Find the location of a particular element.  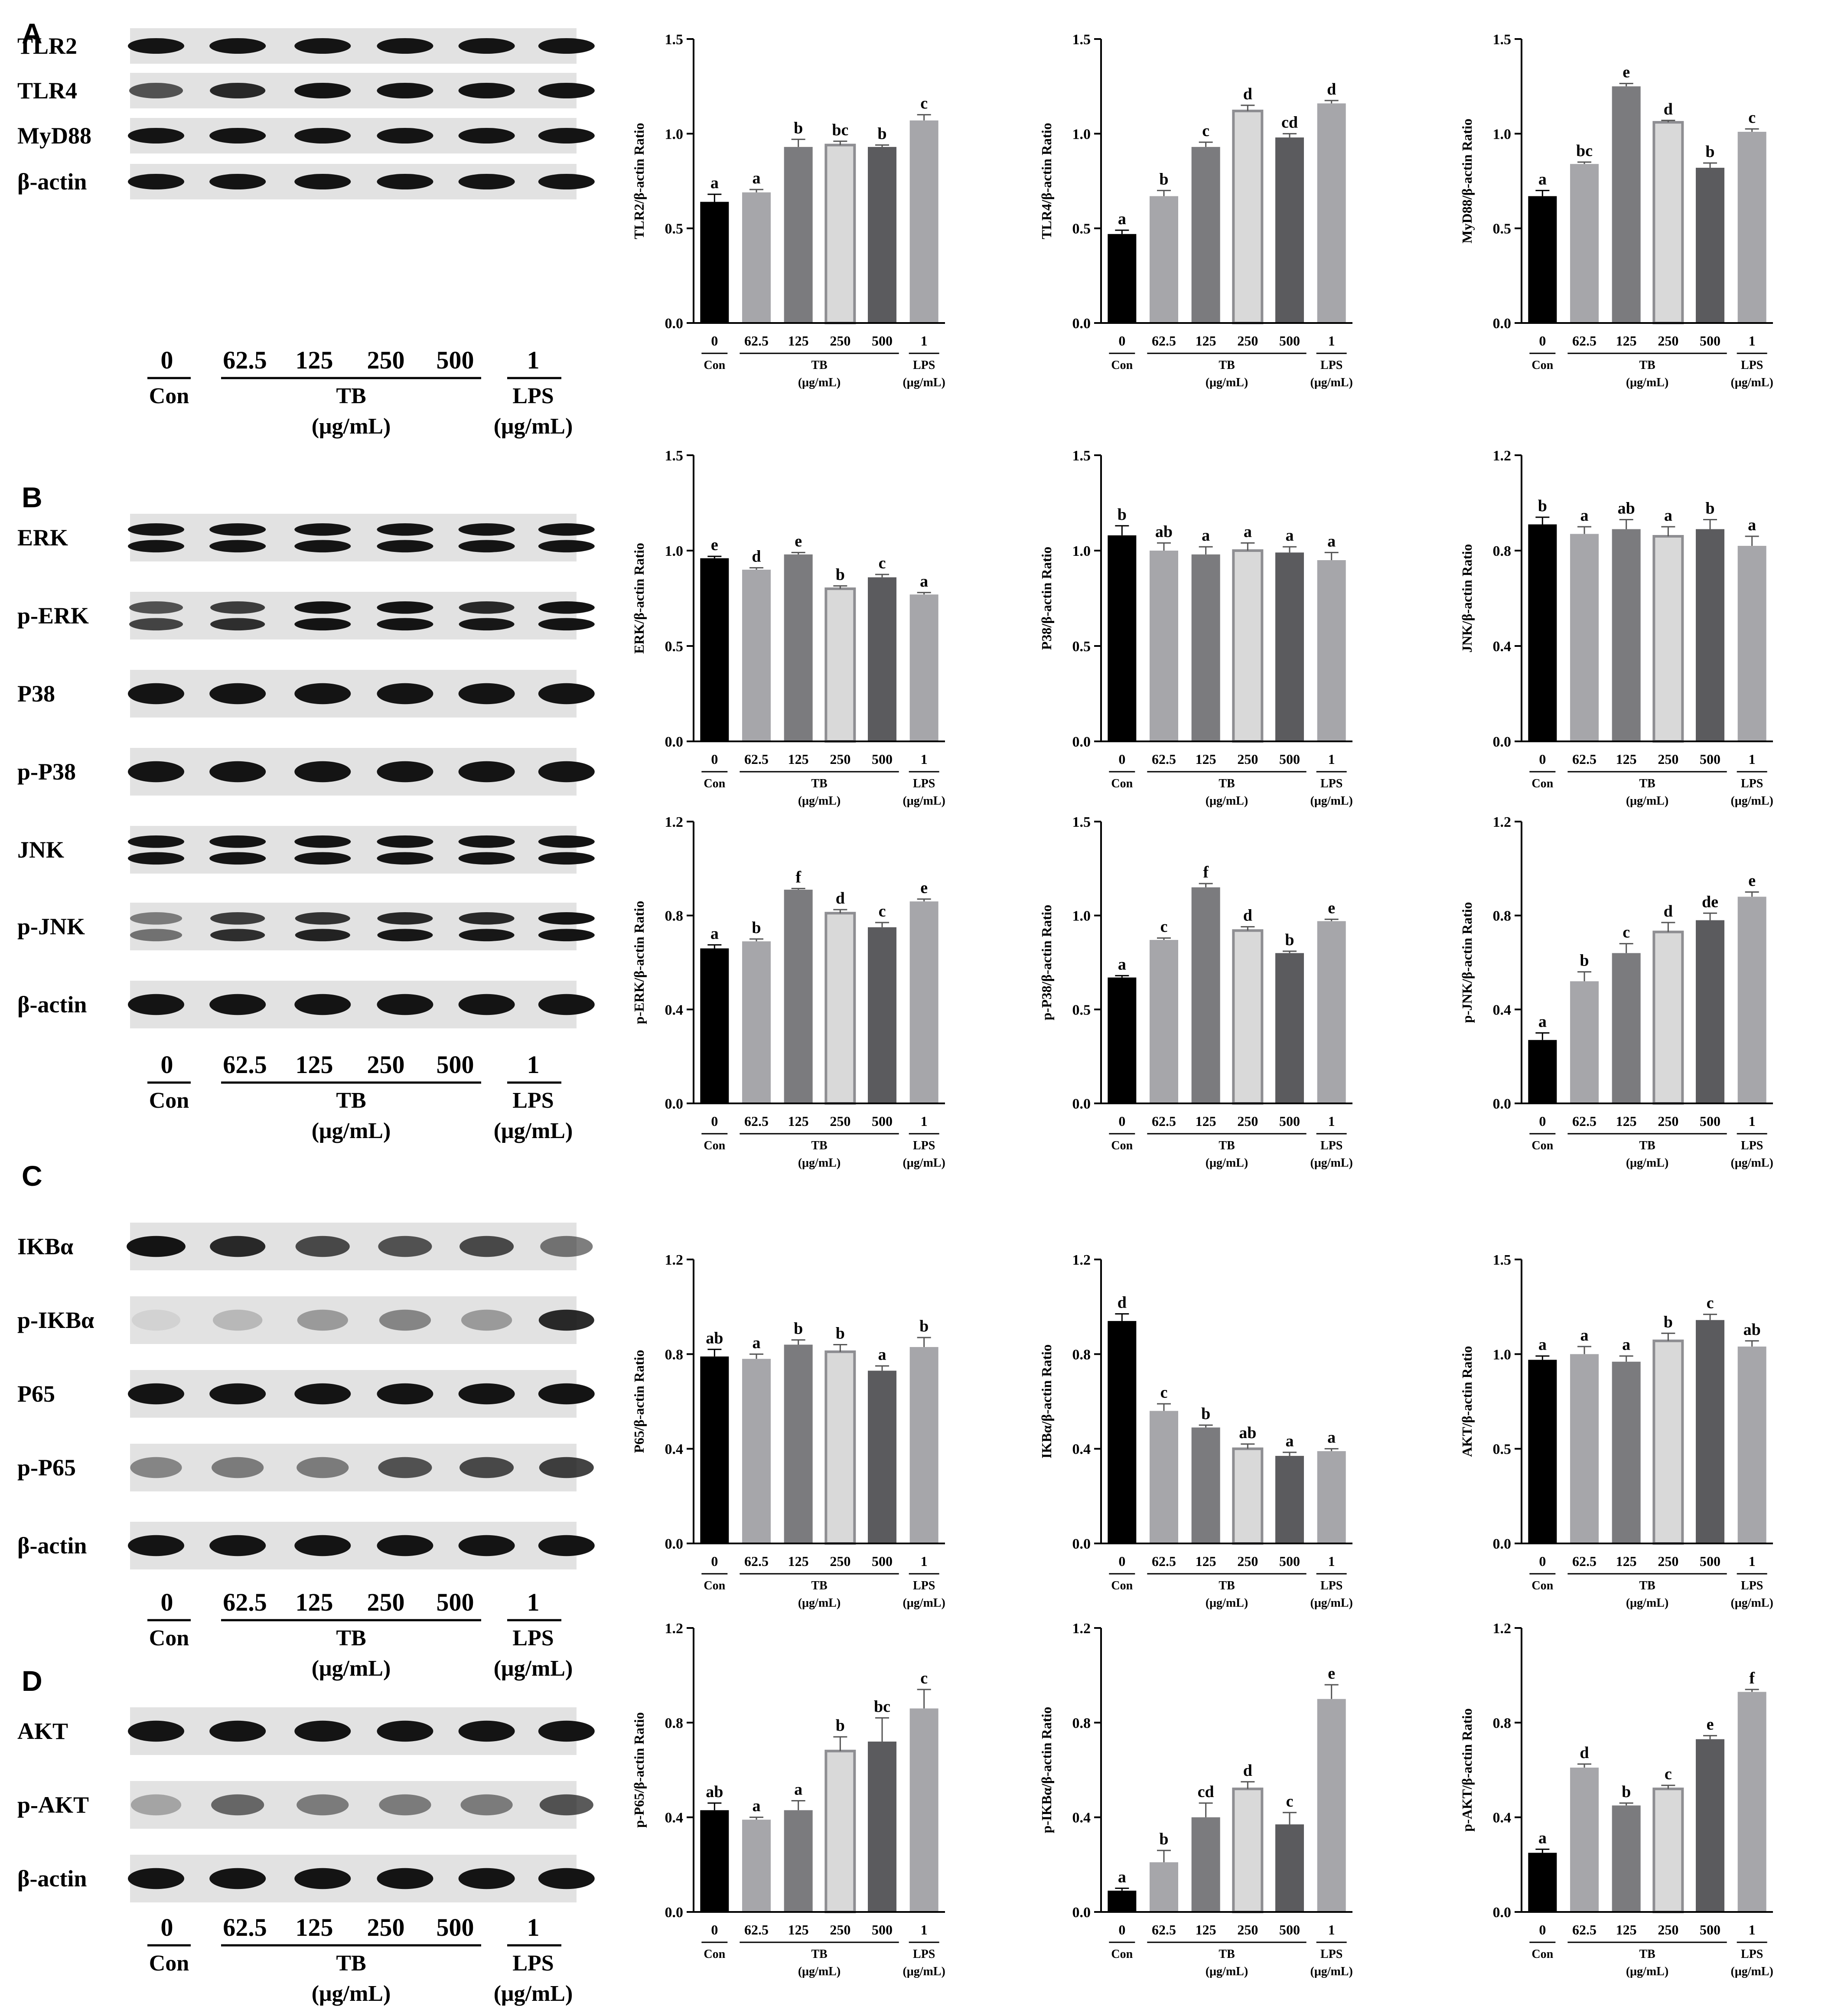

blot-label: MyD88 is located at coordinates (54, 136).